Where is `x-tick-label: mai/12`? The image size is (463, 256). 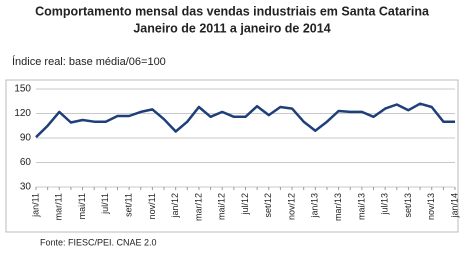
x-tick-label: mai/12 is located at coordinates (222, 206).